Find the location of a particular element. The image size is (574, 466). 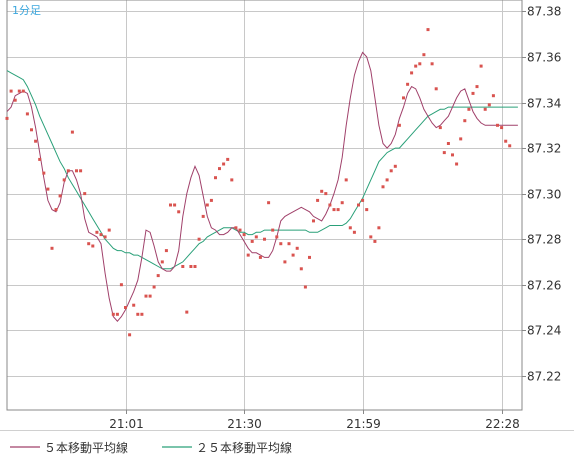

y-tick-label: 87.34 is located at coordinates (544, 104).